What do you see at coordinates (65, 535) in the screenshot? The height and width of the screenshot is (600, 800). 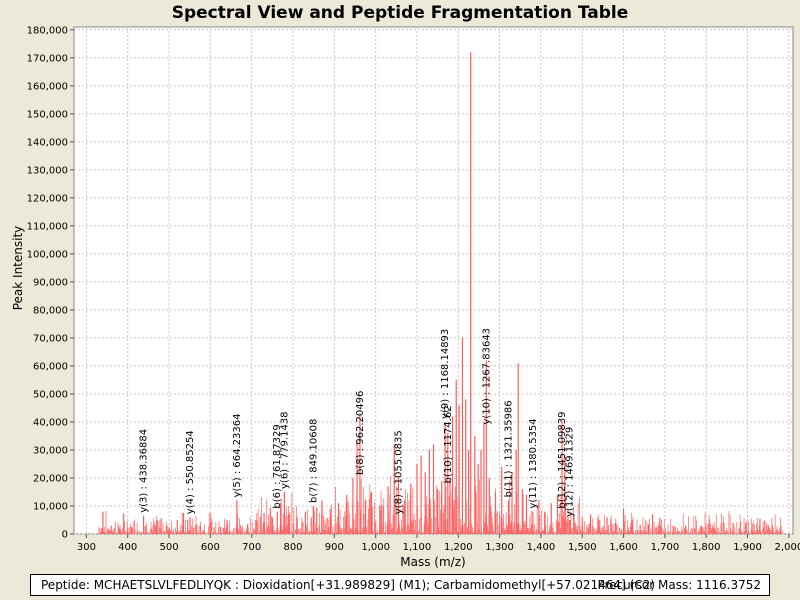 I see `y-tick-label: 0` at bounding box center [65, 535].